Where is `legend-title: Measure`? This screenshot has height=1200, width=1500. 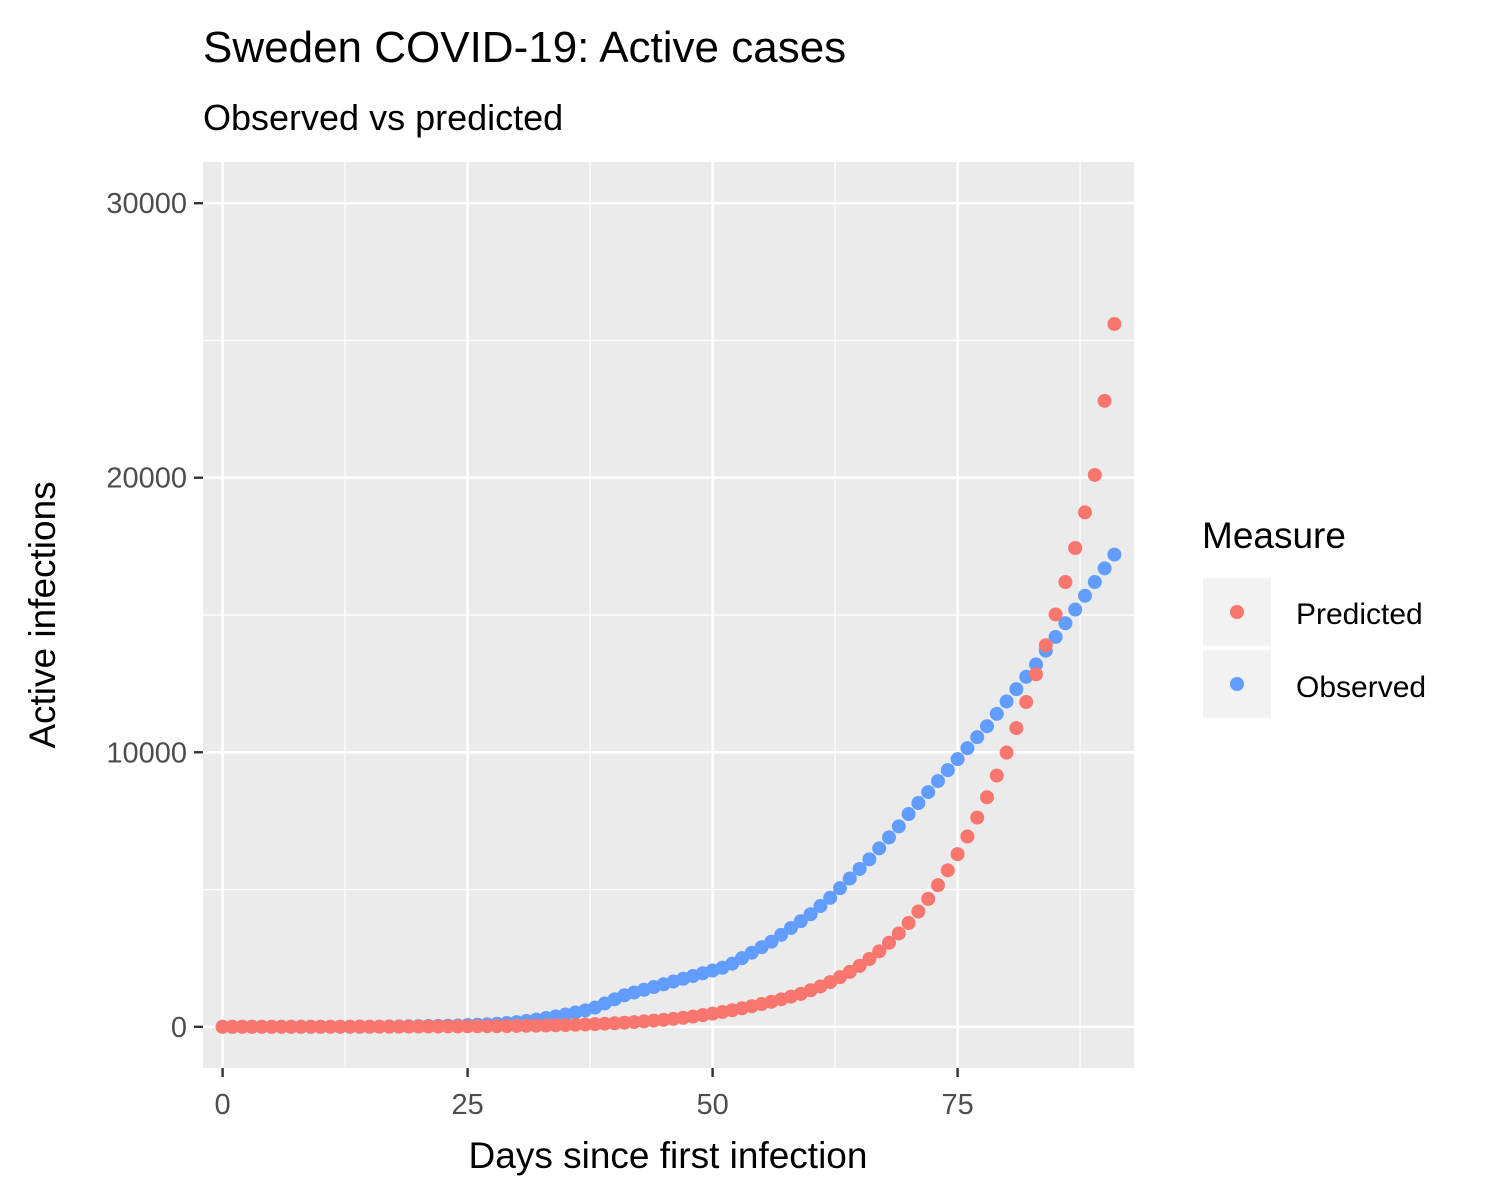 legend-title: Measure is located at coordinates (1274, 535).